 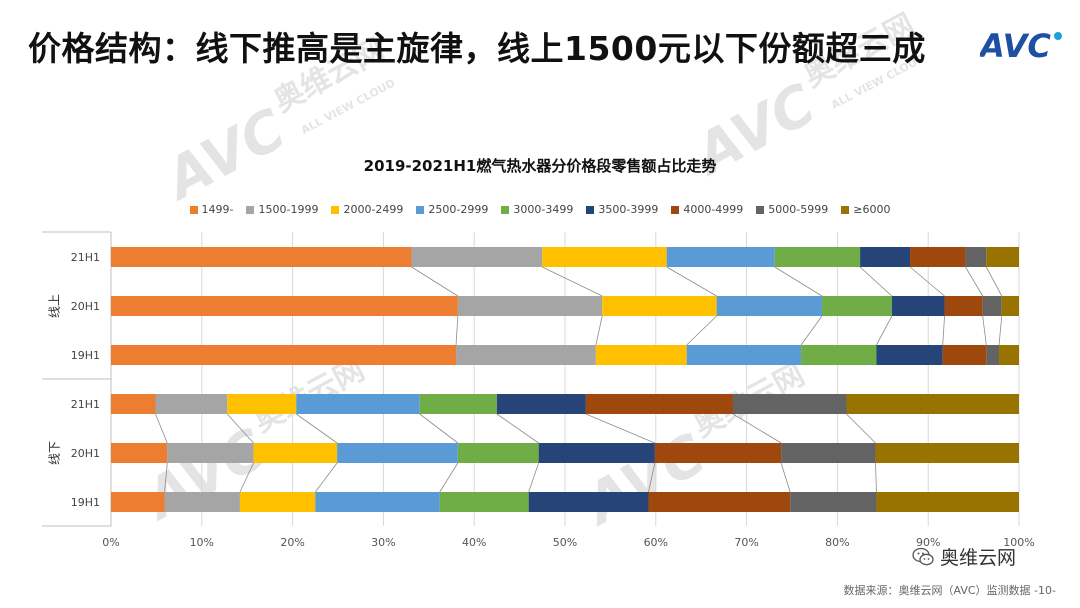 I want to click on legend-item: 1499-, so click(x=211, y=209).